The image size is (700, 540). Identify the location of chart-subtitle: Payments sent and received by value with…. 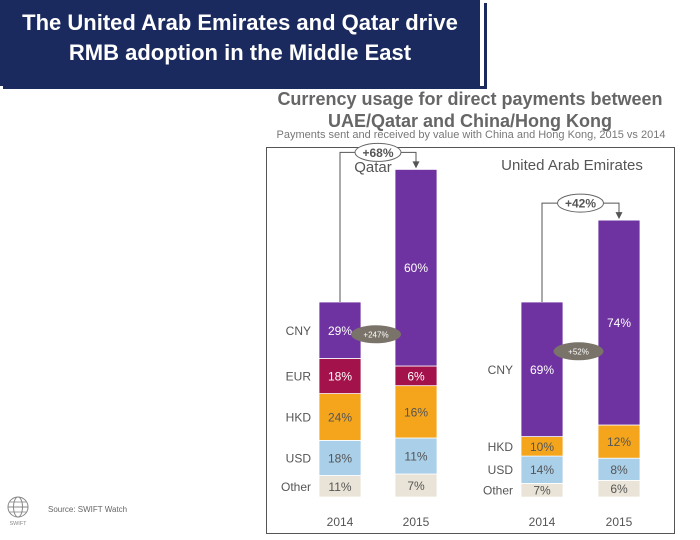
(471, 135).